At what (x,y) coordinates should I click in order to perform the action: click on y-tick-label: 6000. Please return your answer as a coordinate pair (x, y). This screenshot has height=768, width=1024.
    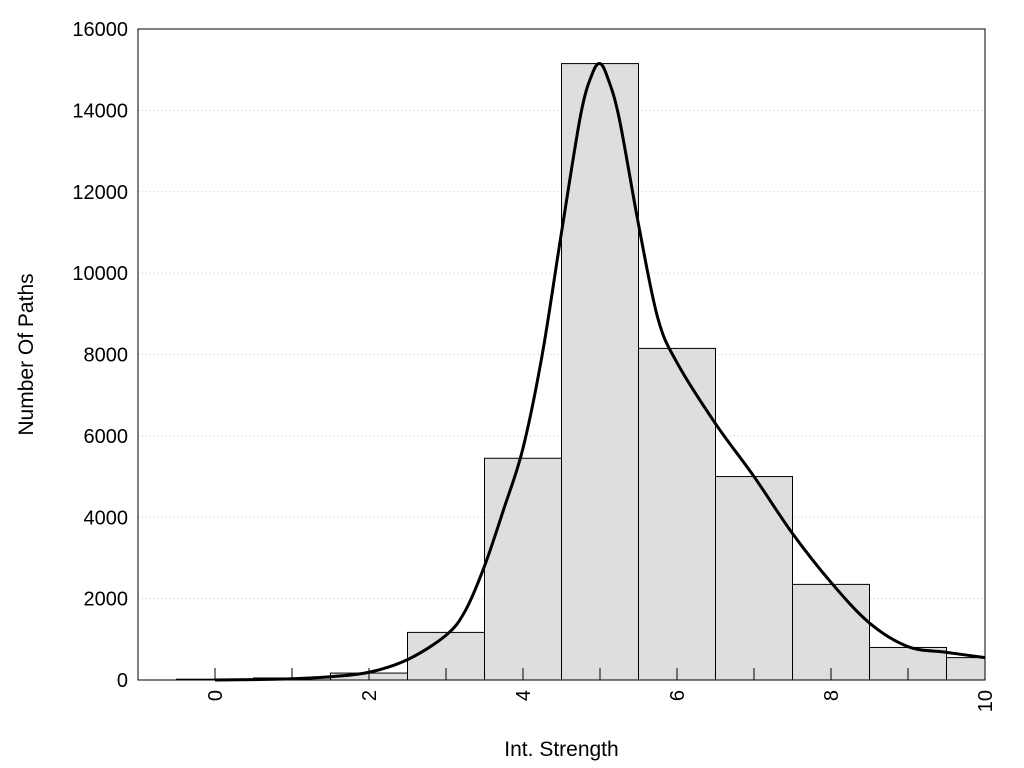
    Looking at the image, I should click on (106, 437).